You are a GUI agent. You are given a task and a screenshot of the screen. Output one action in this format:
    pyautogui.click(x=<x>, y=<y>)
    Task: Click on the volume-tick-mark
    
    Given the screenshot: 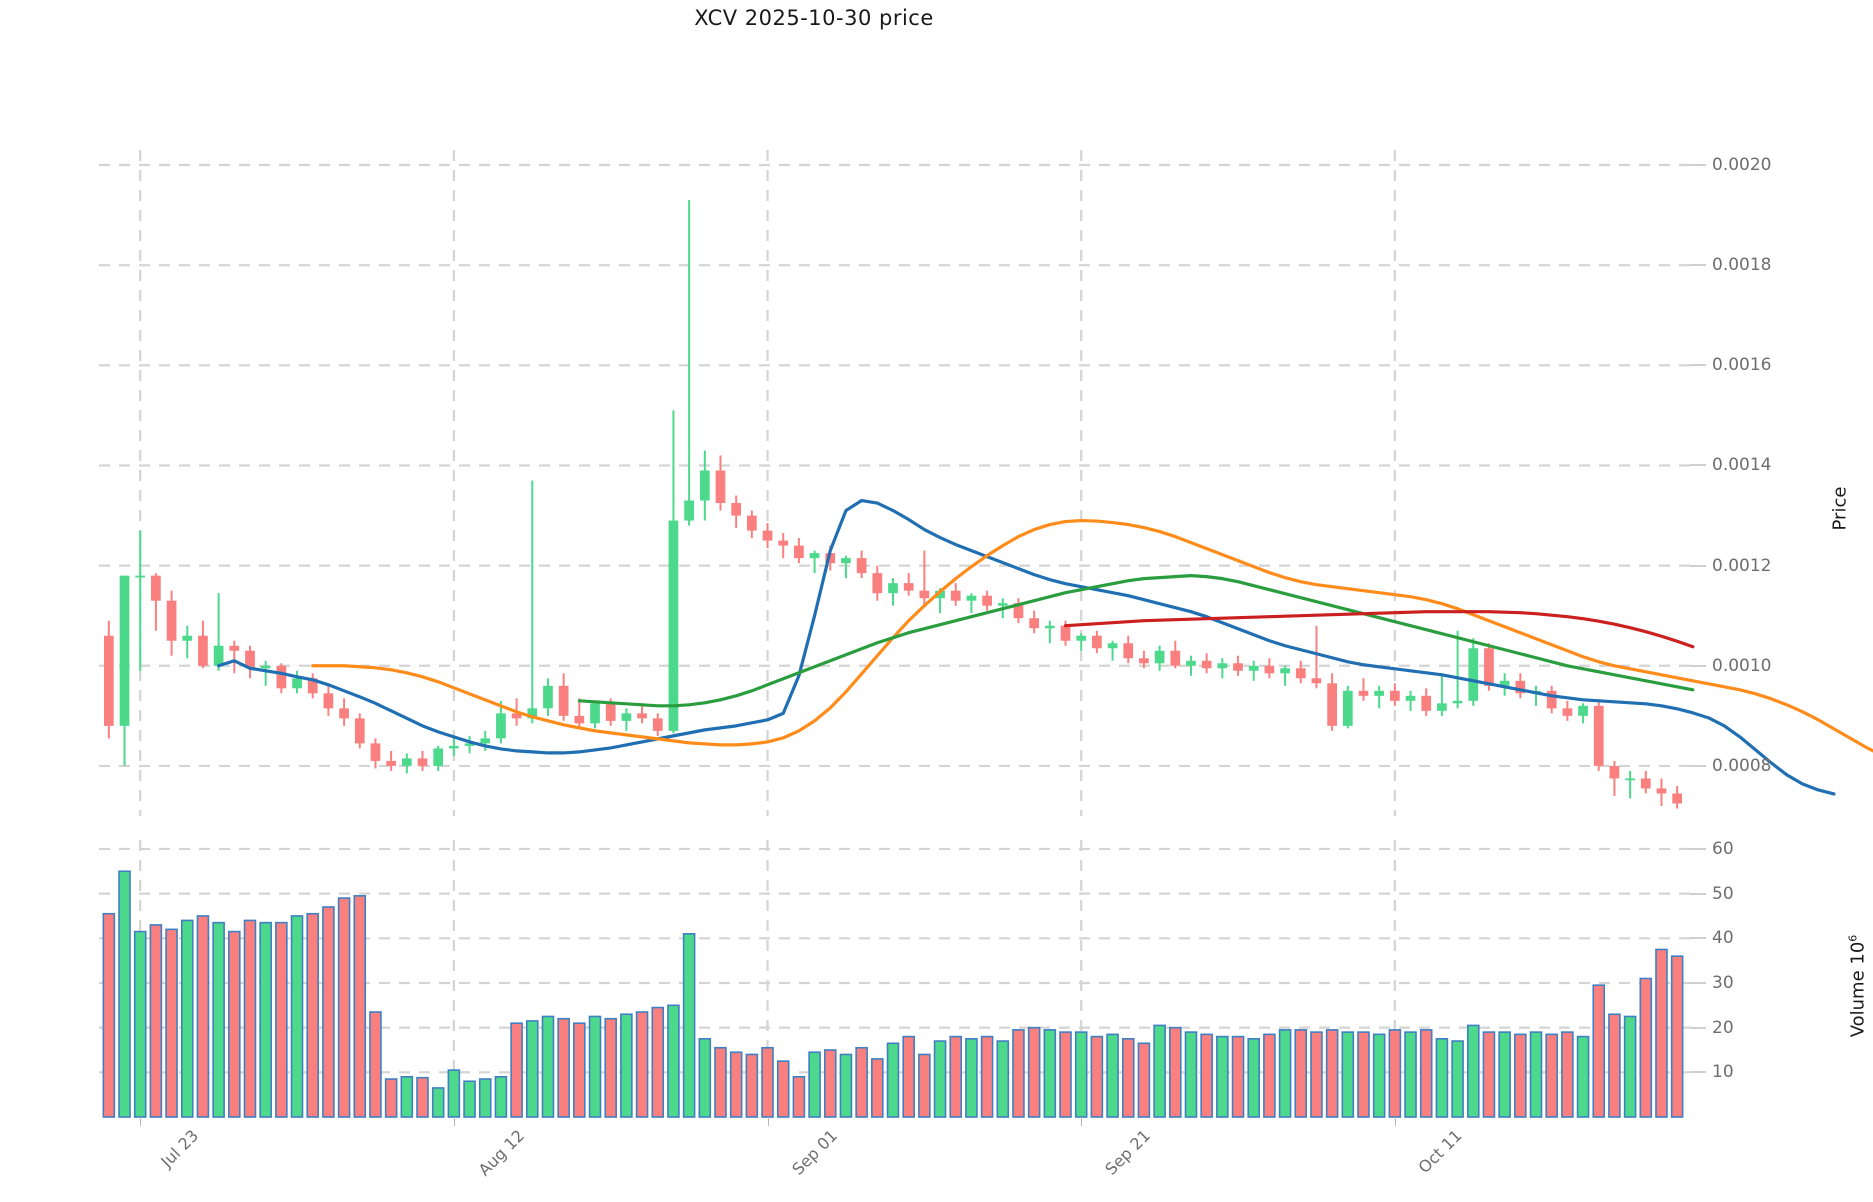 What is the action you would take?
    pyautogui.click(x=1698, y=982)
    